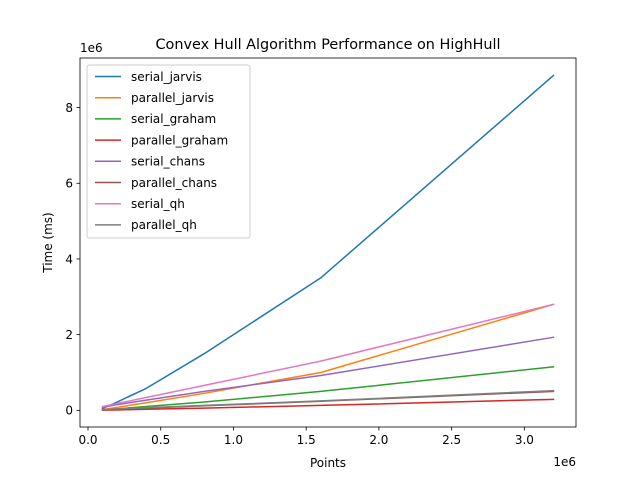 This screenshot has width=640, height=480. I want to click on x-axis: 0.0 0.5 1.0 1.5 2.0 2.5 3.0, so click(306, 437).